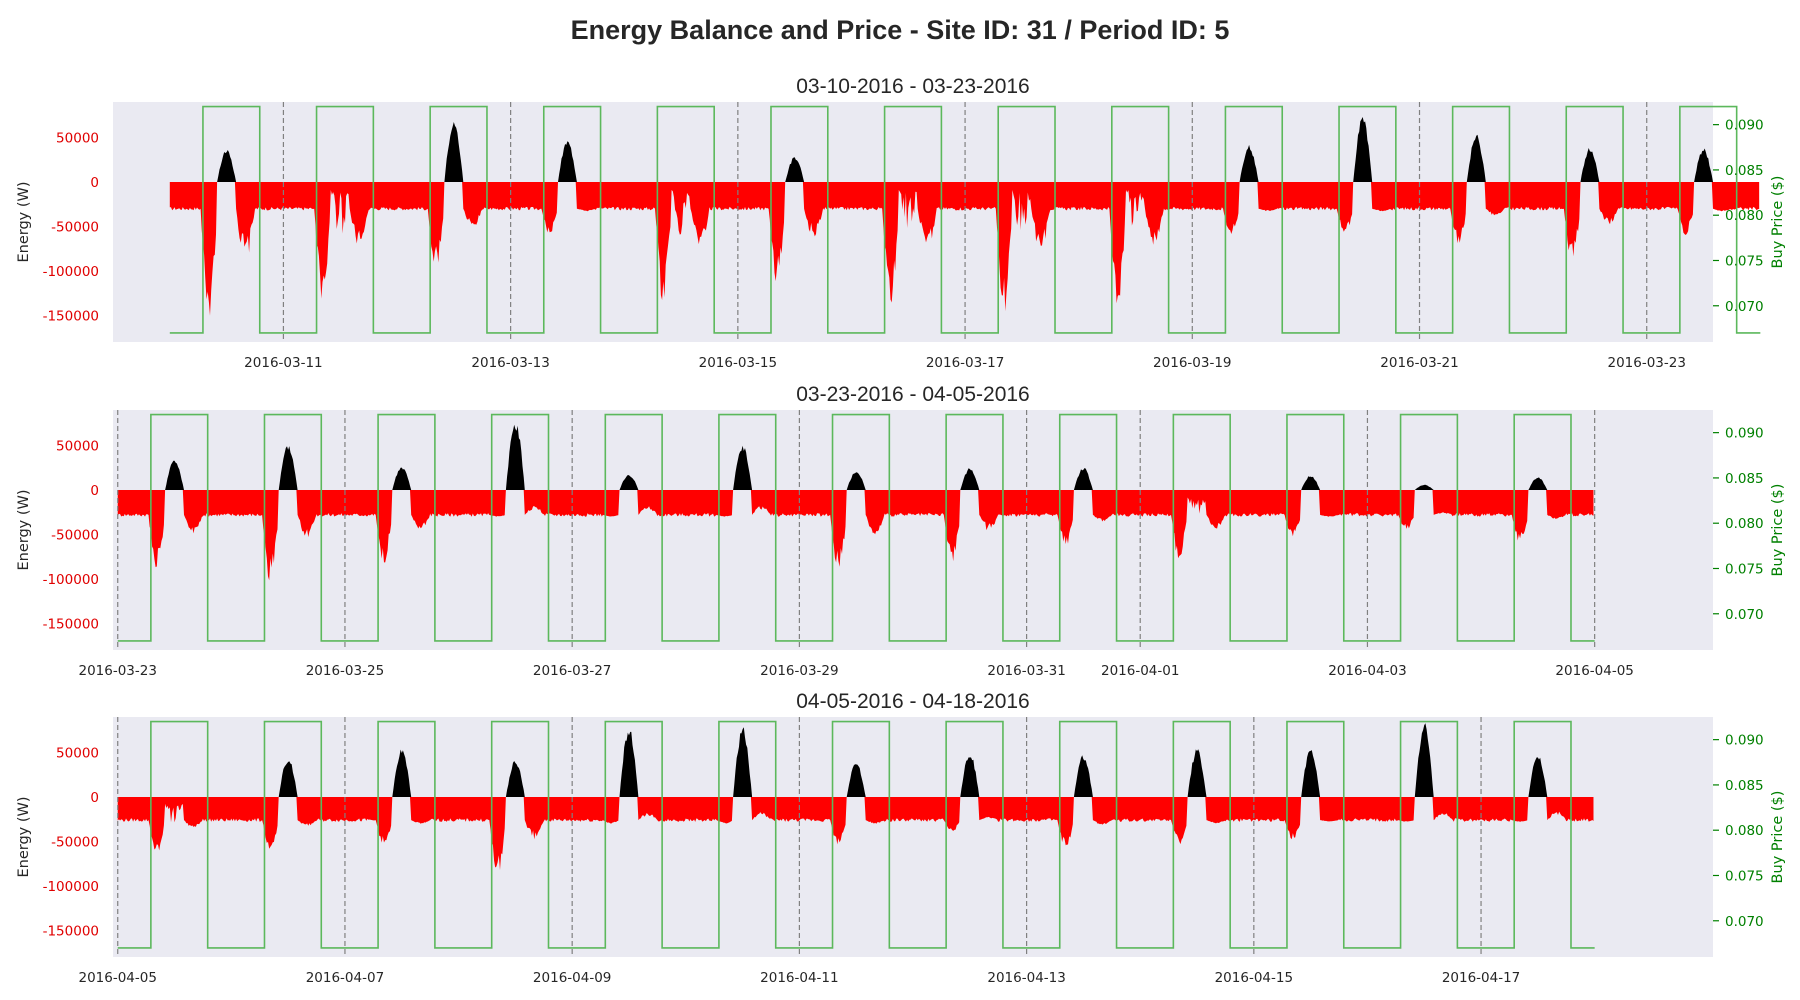 This screenshot has width=1800, height=1000. Describe the element at coordinates (345, 671) in the screenshot. I see `chart2-x-tick-label: 2016-03-25` at that location.